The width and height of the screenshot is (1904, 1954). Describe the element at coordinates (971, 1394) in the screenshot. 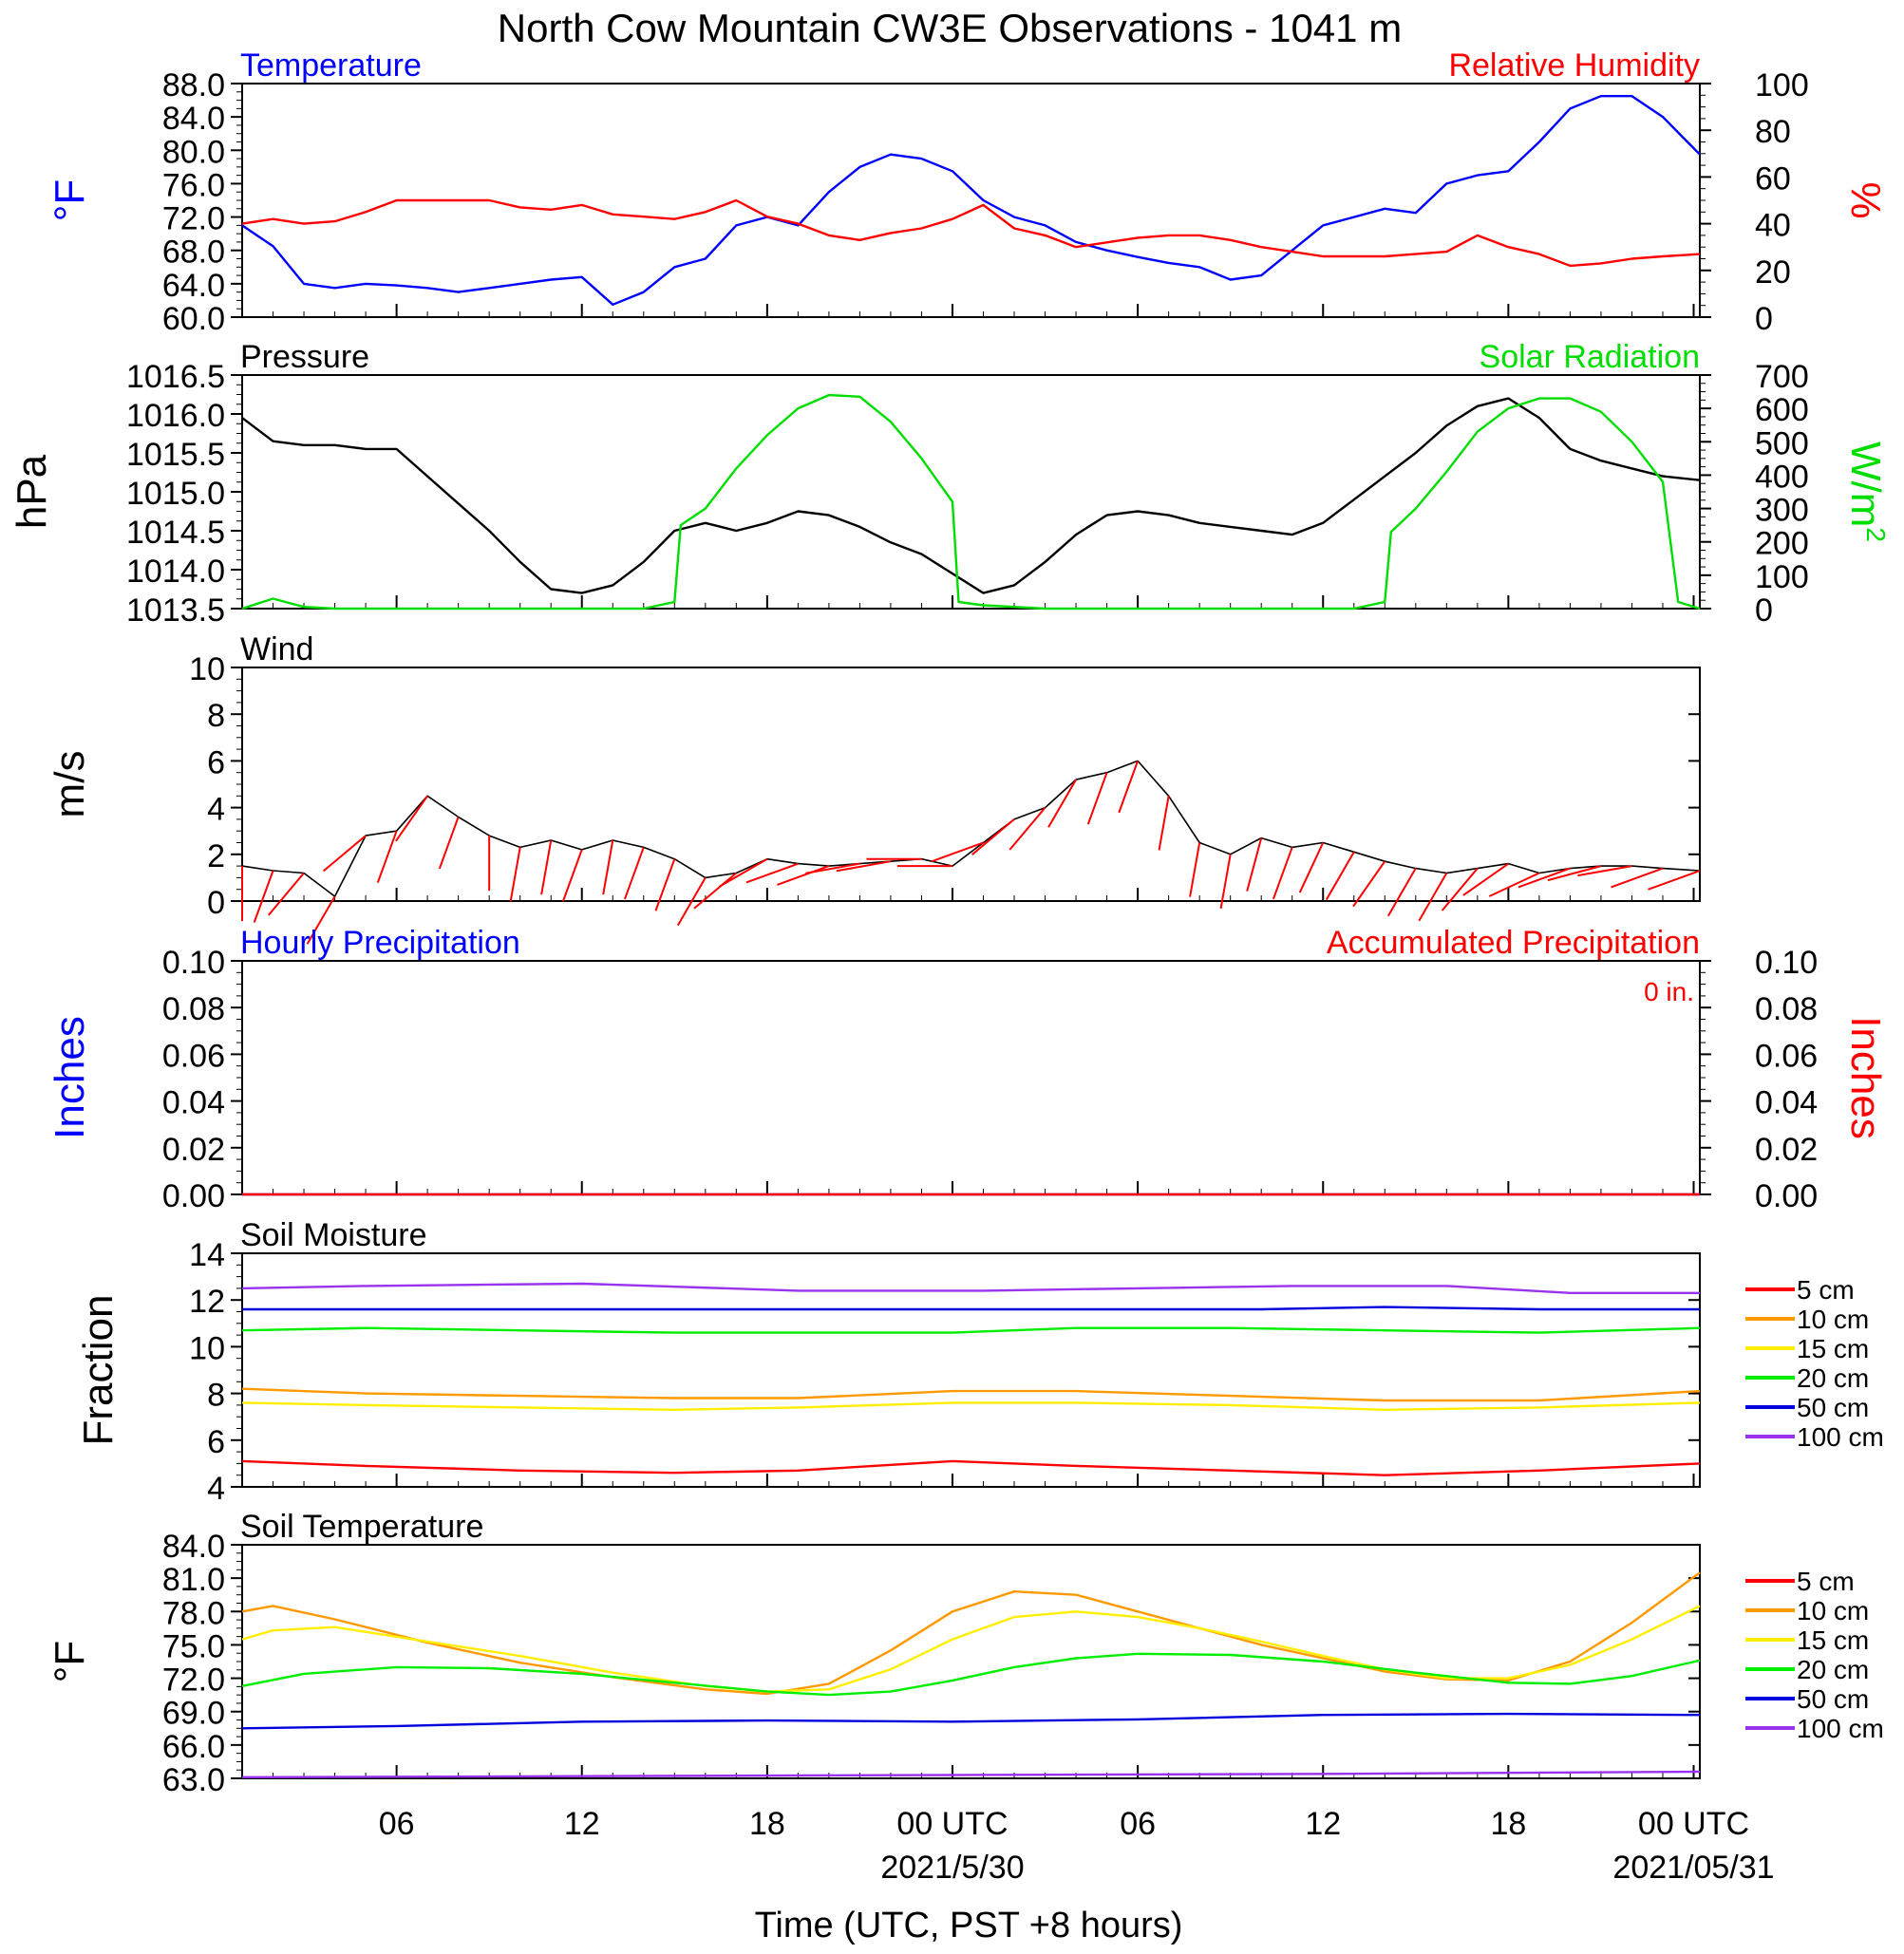

I see `series-line-10-cm` at that location.